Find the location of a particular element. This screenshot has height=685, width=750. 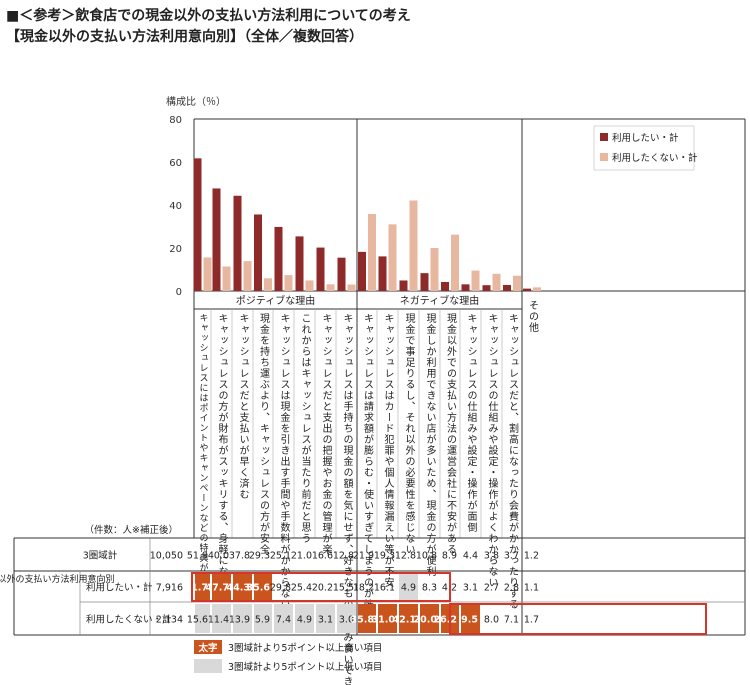

table-cell: 5.9 is located at coordinates (262, 620).